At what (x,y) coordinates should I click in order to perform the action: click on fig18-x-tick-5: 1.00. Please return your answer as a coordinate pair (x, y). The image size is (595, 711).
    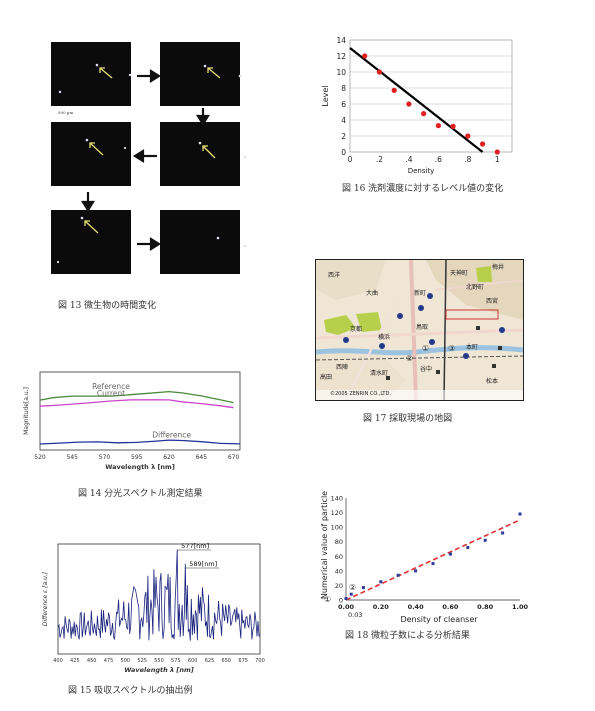
    Looking at the image, I should click on (520, 607).